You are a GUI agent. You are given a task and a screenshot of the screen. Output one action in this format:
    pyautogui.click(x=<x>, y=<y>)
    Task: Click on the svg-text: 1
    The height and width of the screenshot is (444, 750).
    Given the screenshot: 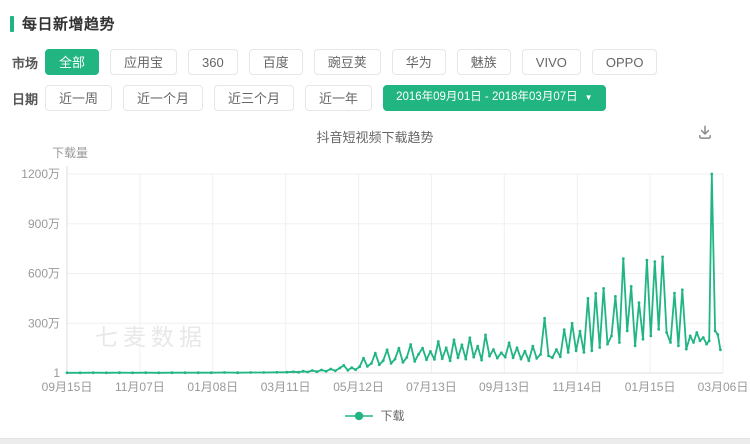 What is the action you would take?
    pyautogui.click(x=56, y=373)
    